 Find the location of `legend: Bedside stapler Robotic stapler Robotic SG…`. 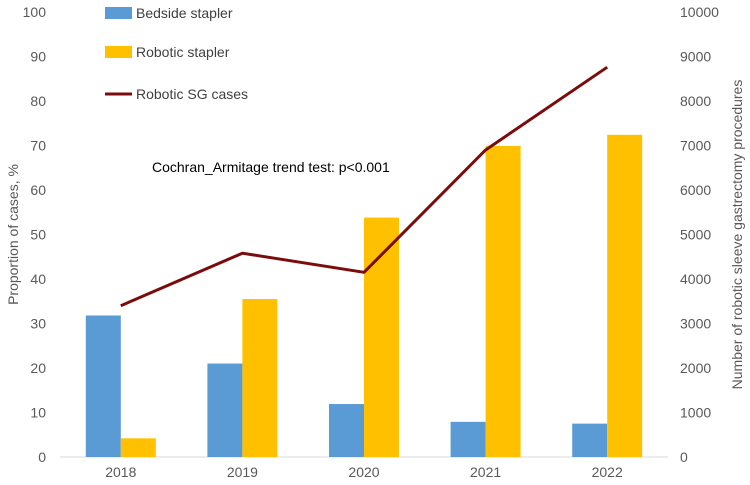

legend: Bedside stapler Robotic stapler Robotic SG… is located at coordinates (176, 53).